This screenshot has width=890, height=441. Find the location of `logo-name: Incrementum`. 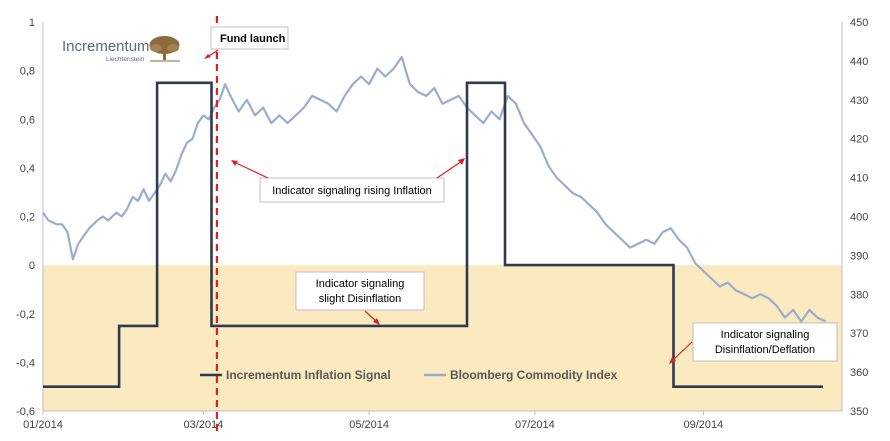

logo-name: Incrementum is located at coordinates (106, 46).